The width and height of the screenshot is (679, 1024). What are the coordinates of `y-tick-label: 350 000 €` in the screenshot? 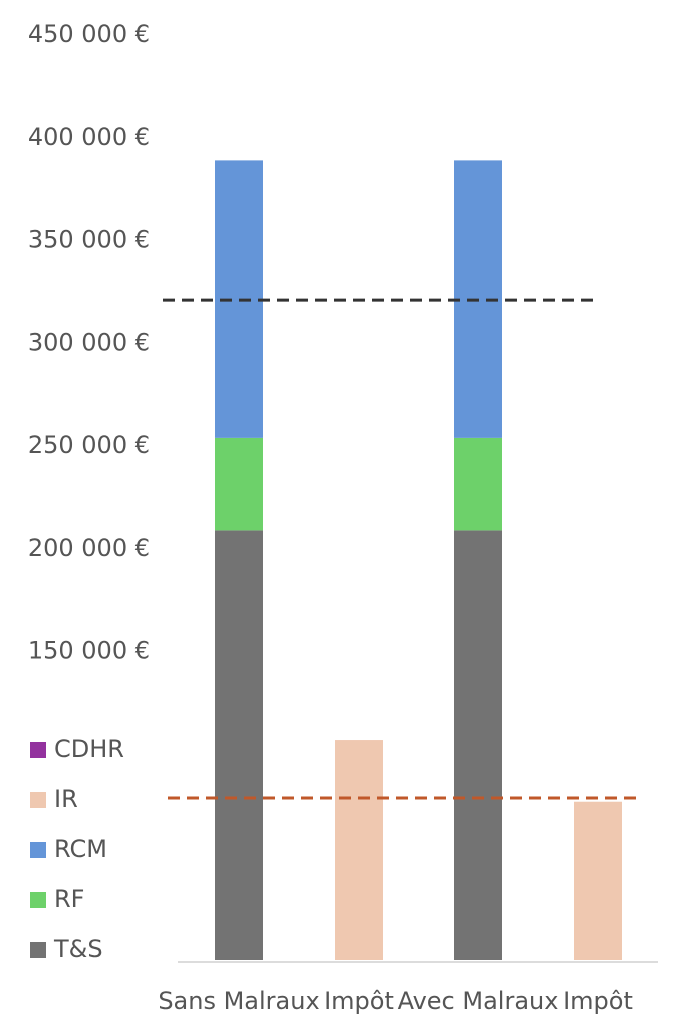 It's located at (89, 240).